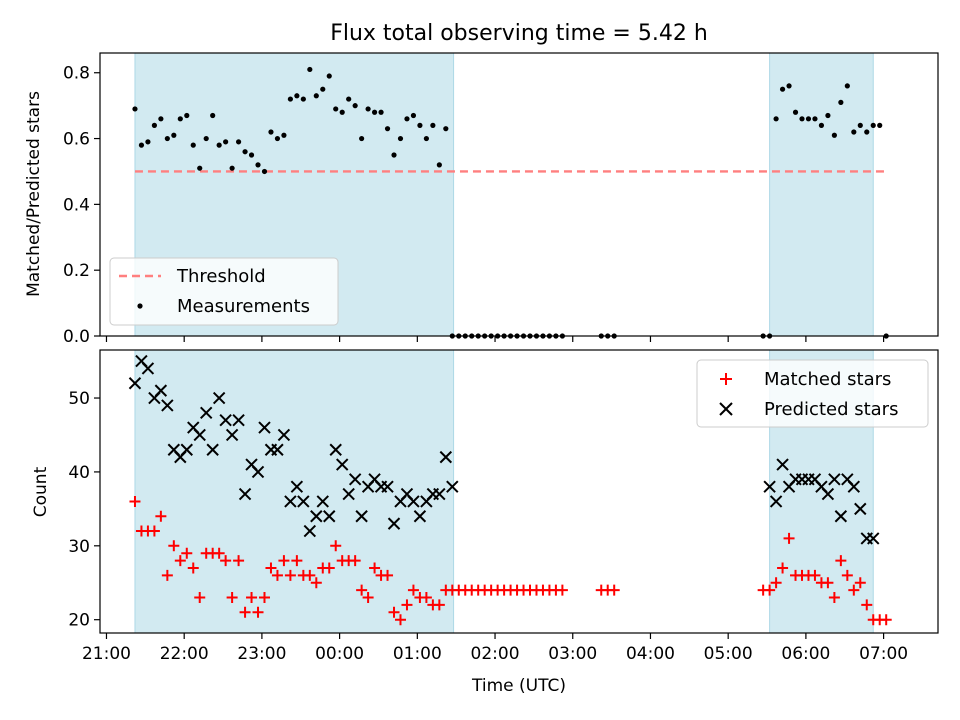 This screenshot has height=720, width=960. What do you see at coordinates (76, 205) in the screenshot?
I see `y-tick-label: 0.4` at bounding box center [76, 205].